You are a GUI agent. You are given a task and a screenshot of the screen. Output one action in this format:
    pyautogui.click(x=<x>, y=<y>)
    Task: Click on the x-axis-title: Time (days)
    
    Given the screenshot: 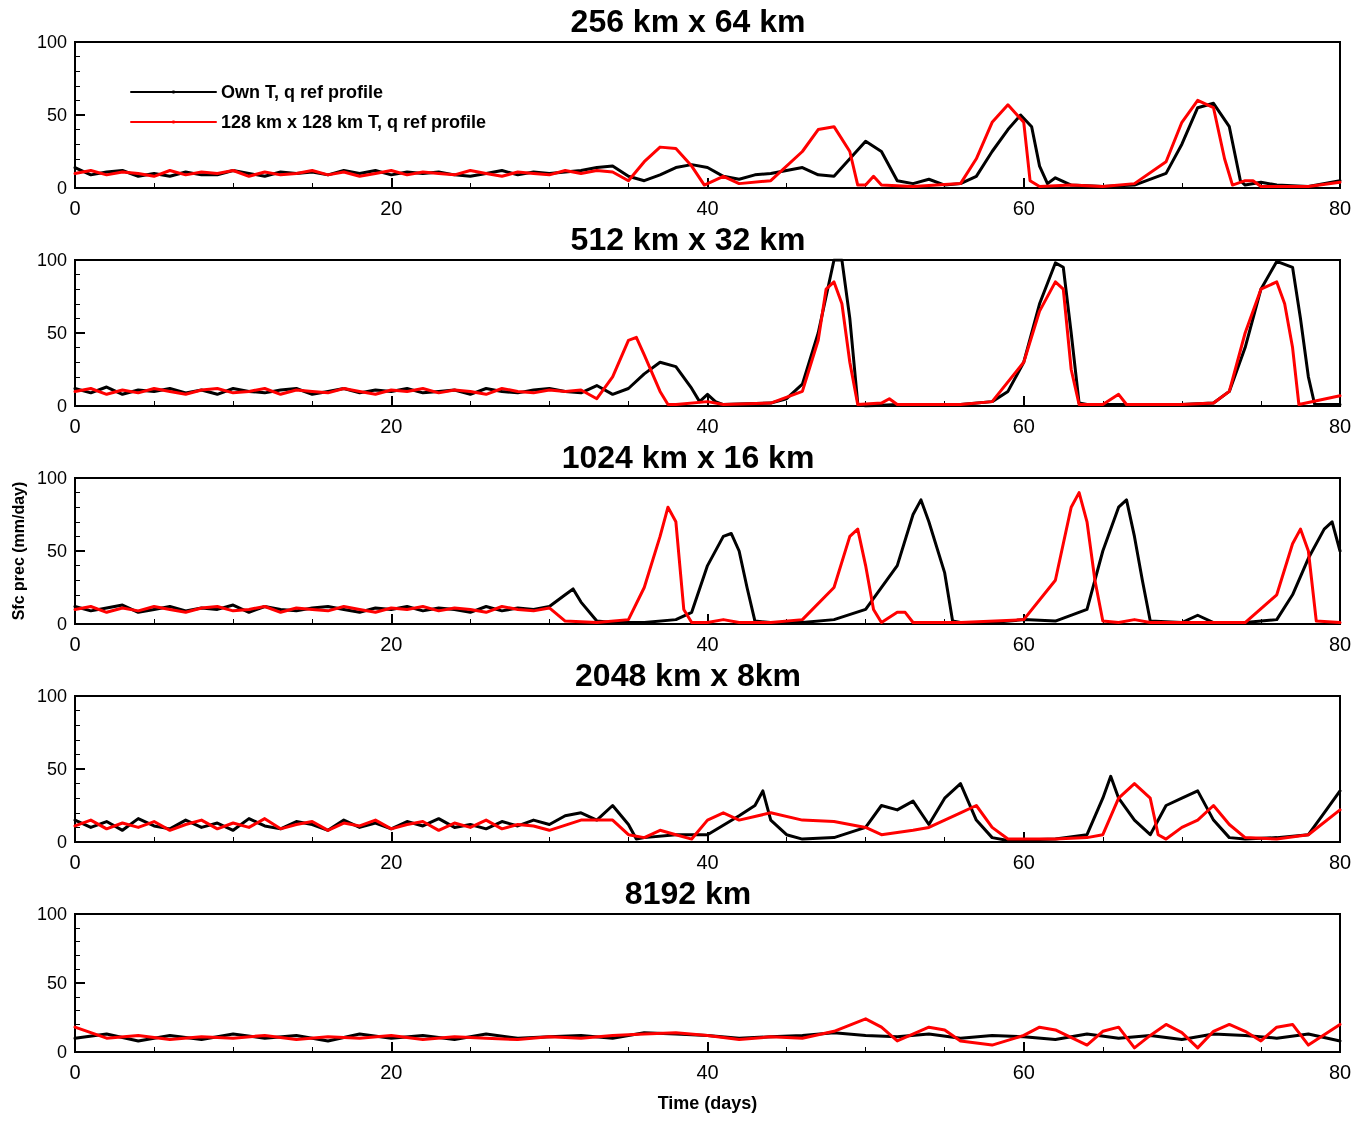 What is the action you would take?
    pyautogui.click(x=707, y=1103)
    